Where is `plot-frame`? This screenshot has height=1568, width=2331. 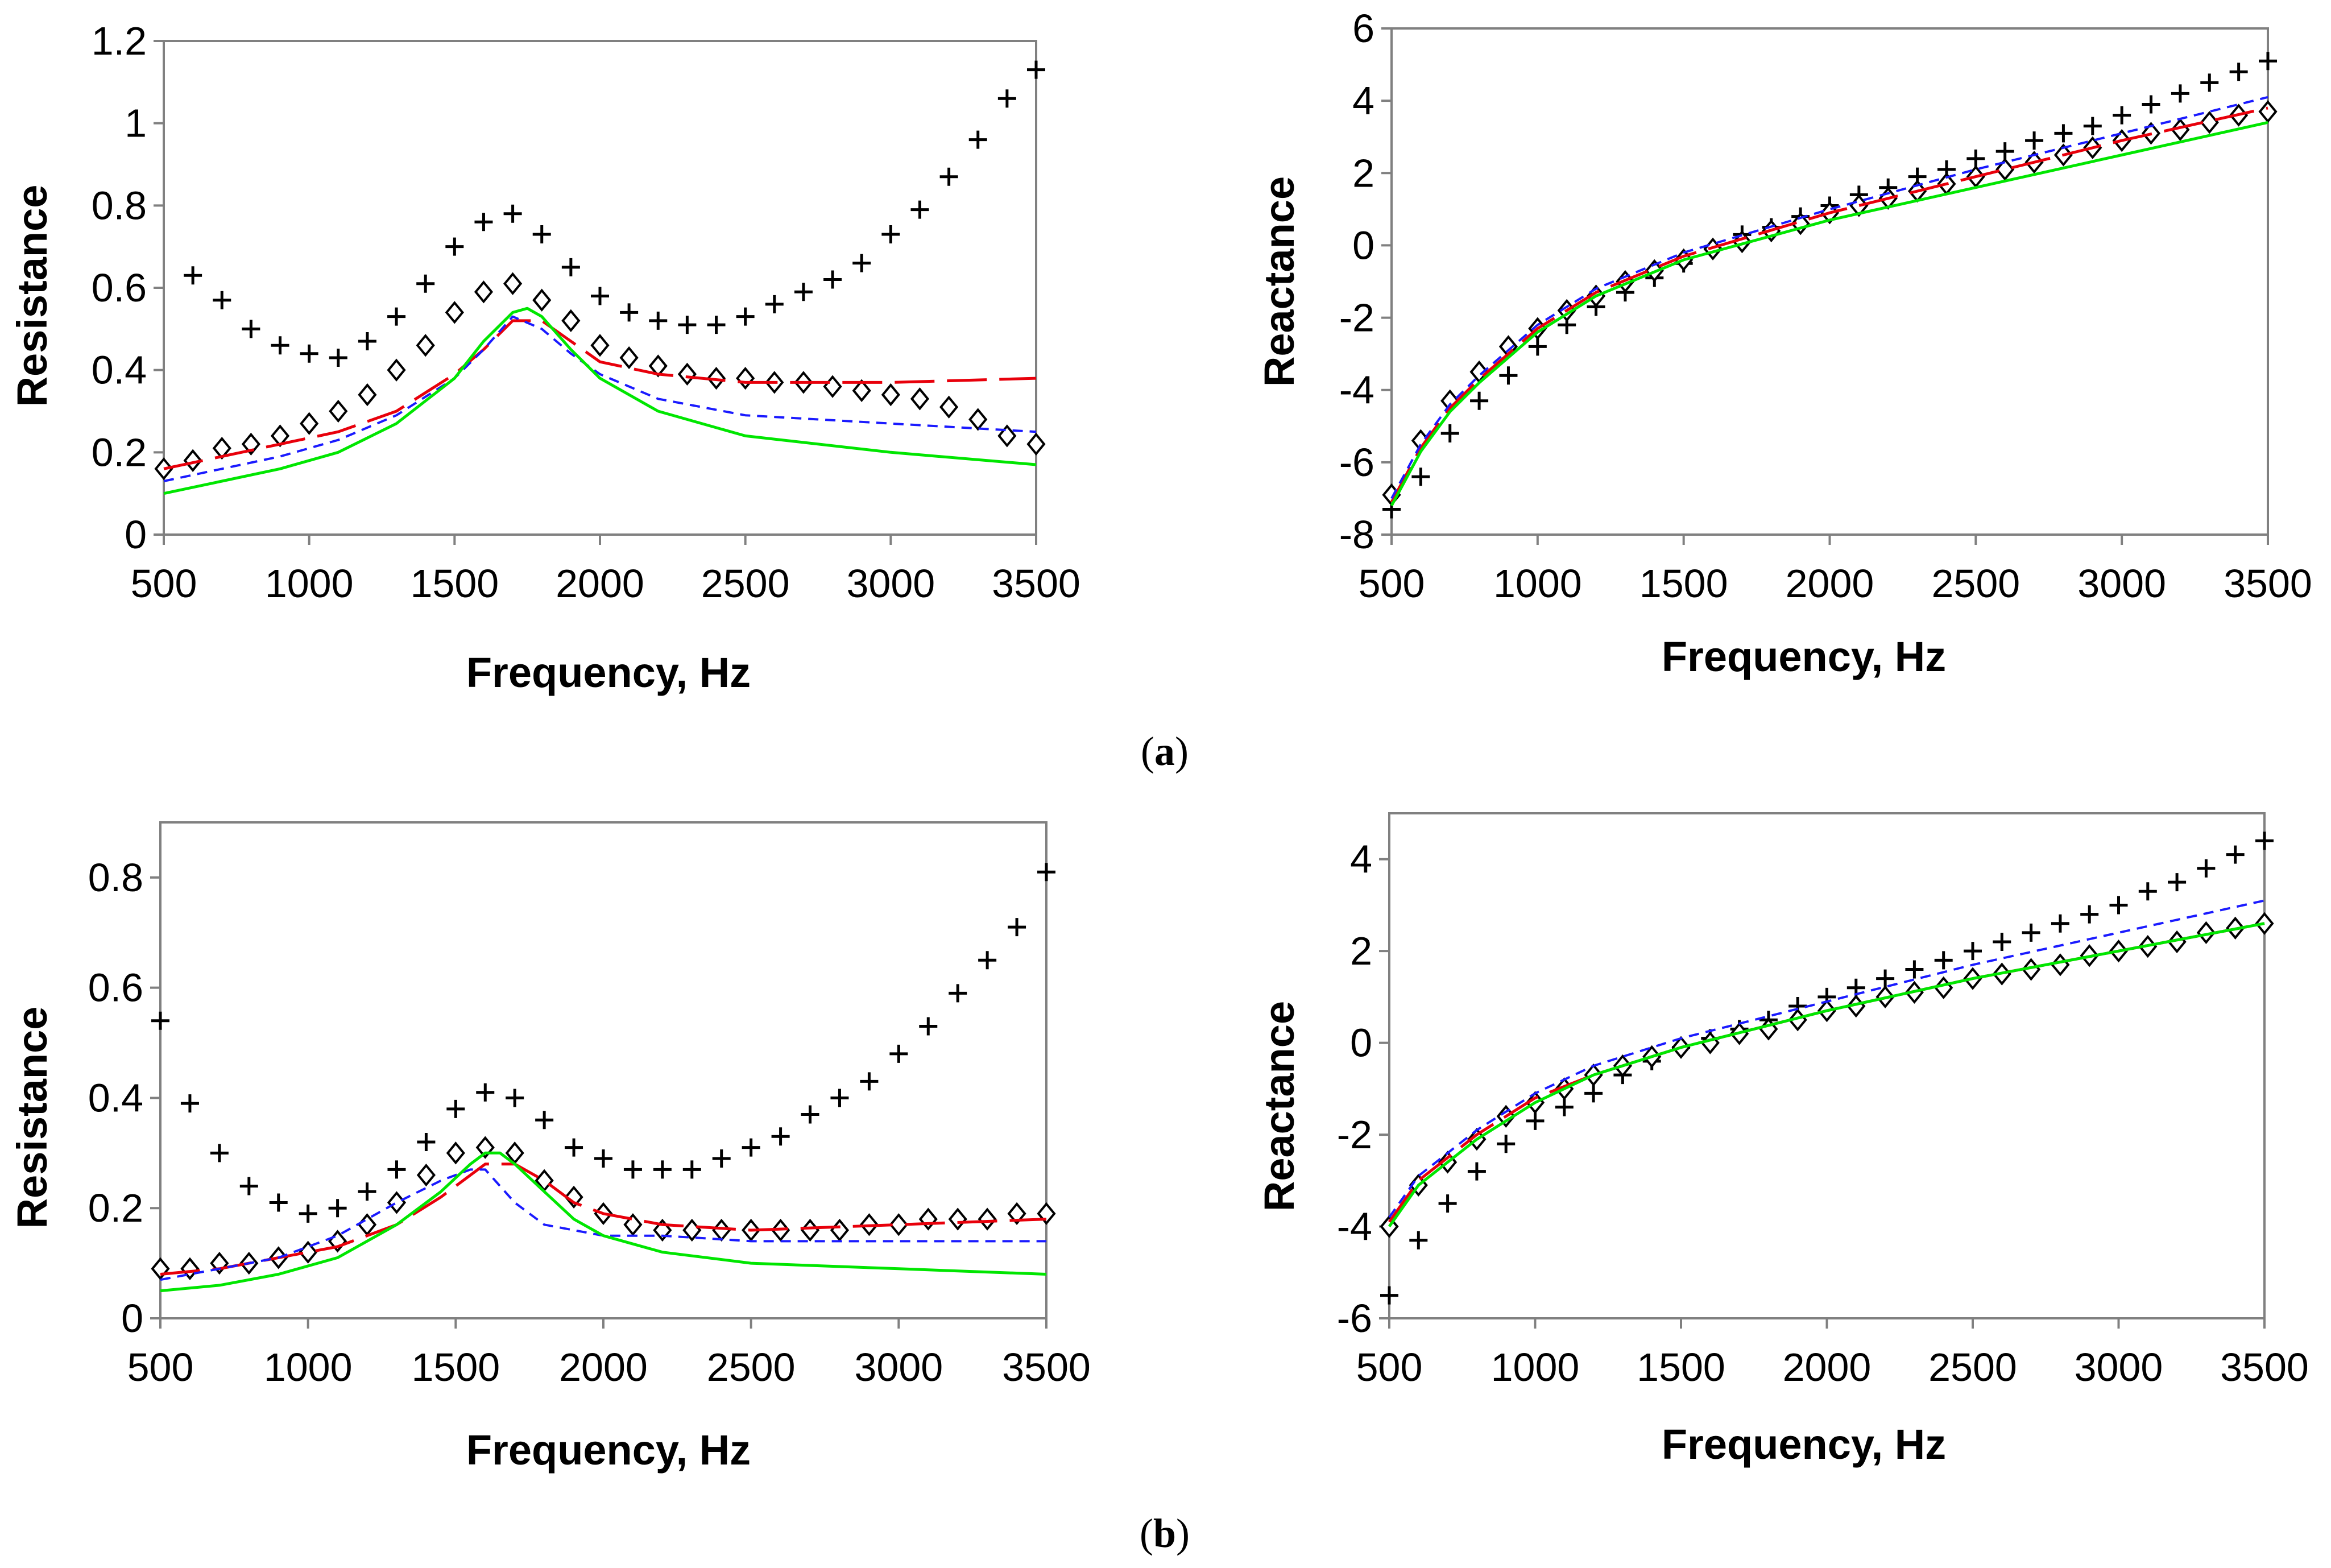 plot-frame is located at coordinates (1829, 281).